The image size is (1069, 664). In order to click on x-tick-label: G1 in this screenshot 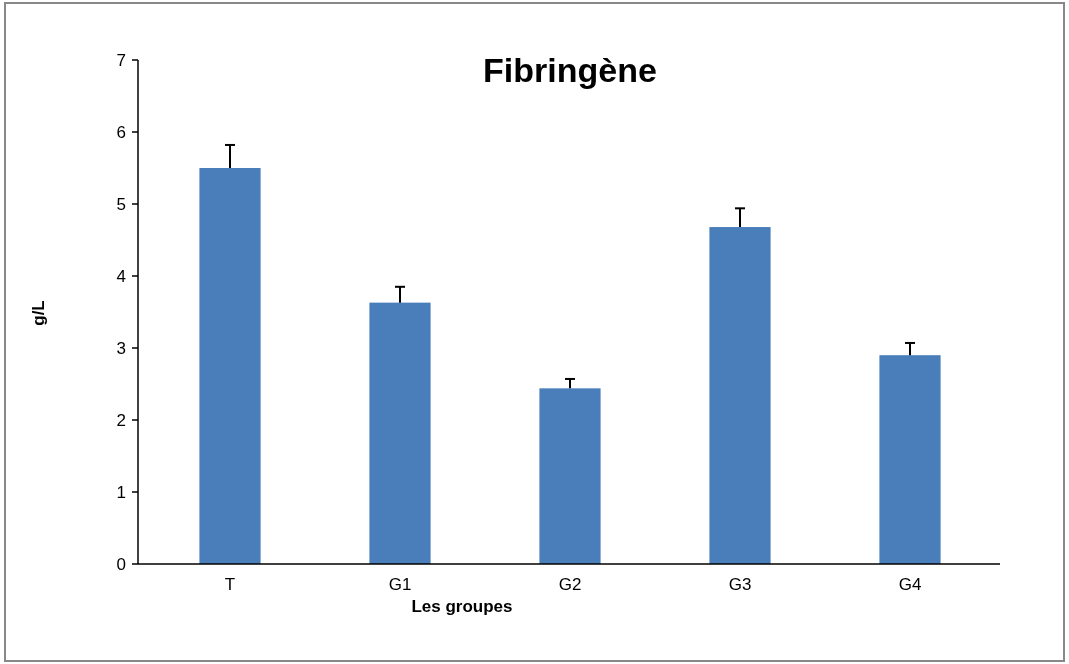, I will do `click(400, 584)`.